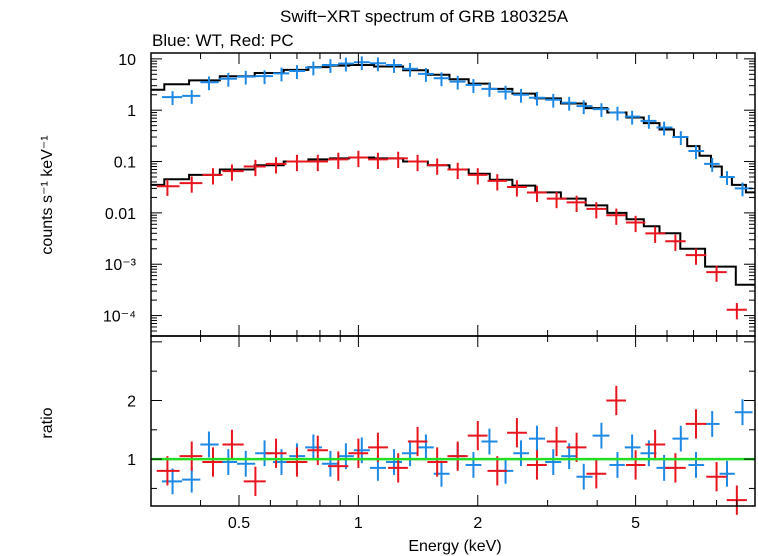 This screenshot has height=556, width=758. Describe the element at coordinates (131, 401) in the screenshot. I see `ratio-y-tick-label-1: 2` at that location.